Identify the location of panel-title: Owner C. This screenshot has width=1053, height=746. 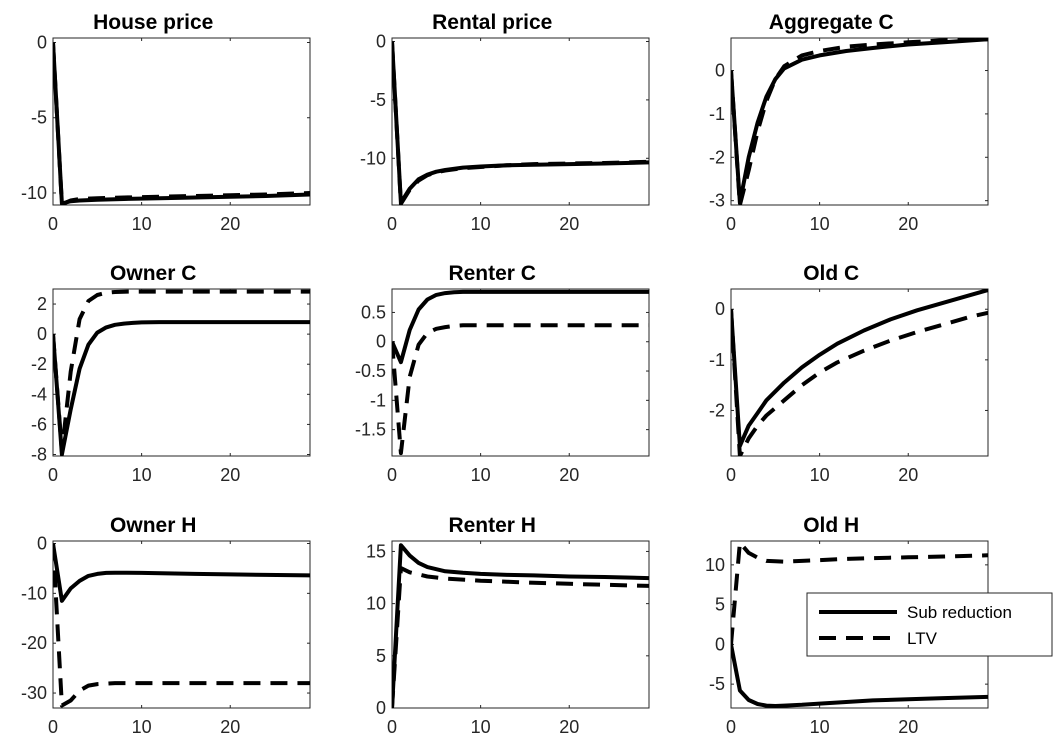
(153, 273).